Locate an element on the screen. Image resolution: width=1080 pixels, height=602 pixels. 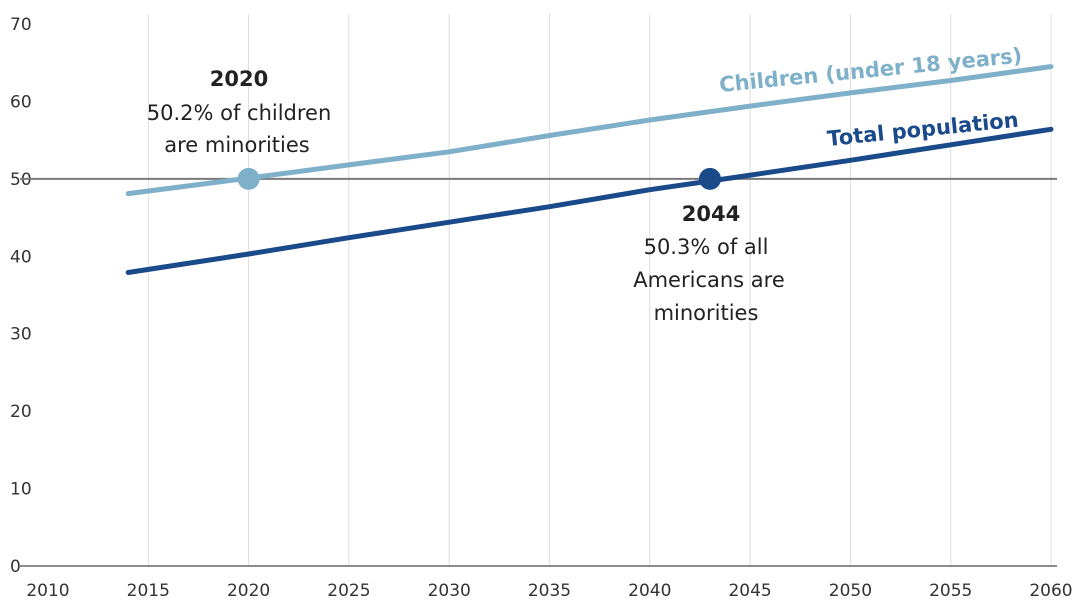
series-label-total: Total population is located at coordinates (923, 129).